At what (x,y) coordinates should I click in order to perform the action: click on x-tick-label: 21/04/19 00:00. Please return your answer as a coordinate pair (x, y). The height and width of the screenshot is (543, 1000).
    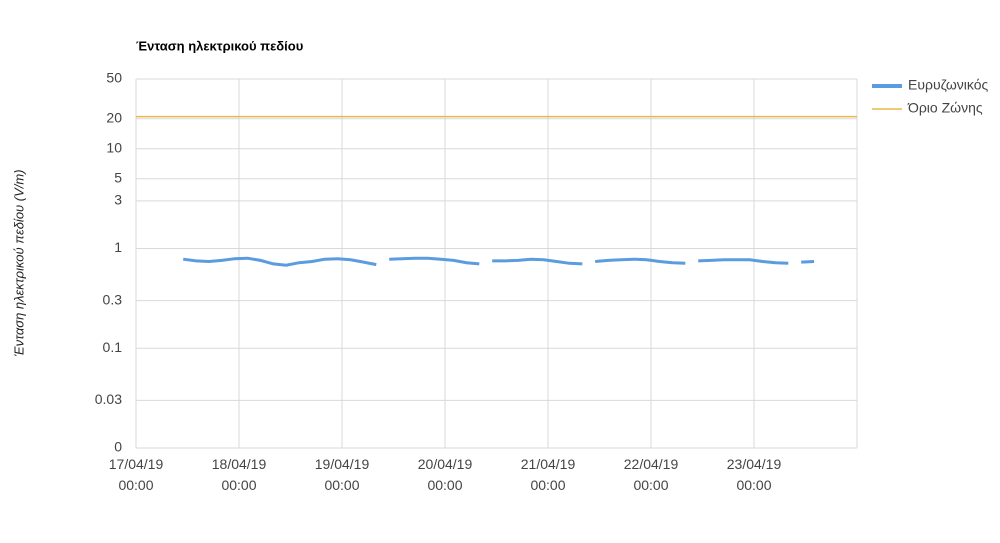
    Looking at the image, I should click on (548, 474).